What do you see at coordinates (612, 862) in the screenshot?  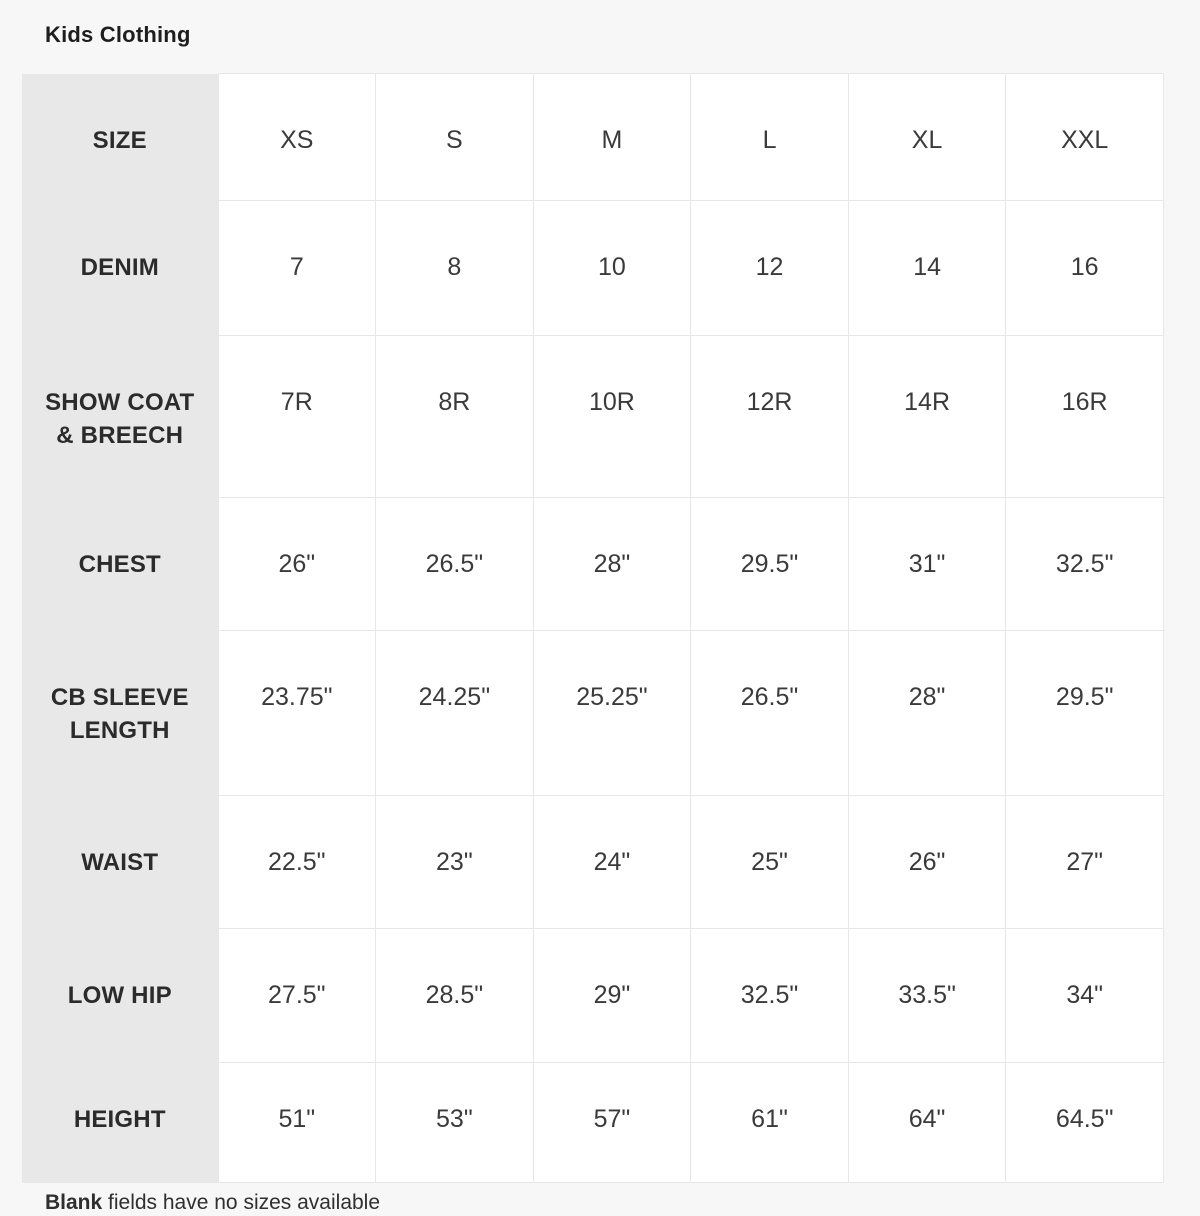 I see `cell-waist-m: 24"` at bounding box center [612, 862].